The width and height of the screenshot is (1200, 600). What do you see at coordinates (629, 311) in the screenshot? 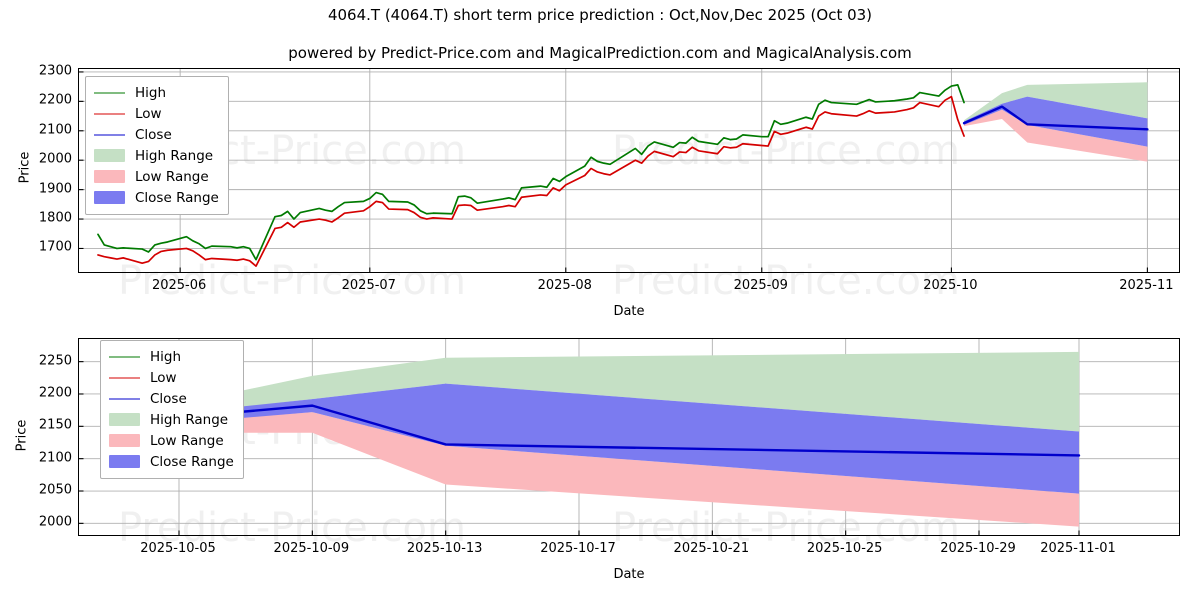
I see `top-chart-x-axis-label: Date` at bounding box center [629, 311].